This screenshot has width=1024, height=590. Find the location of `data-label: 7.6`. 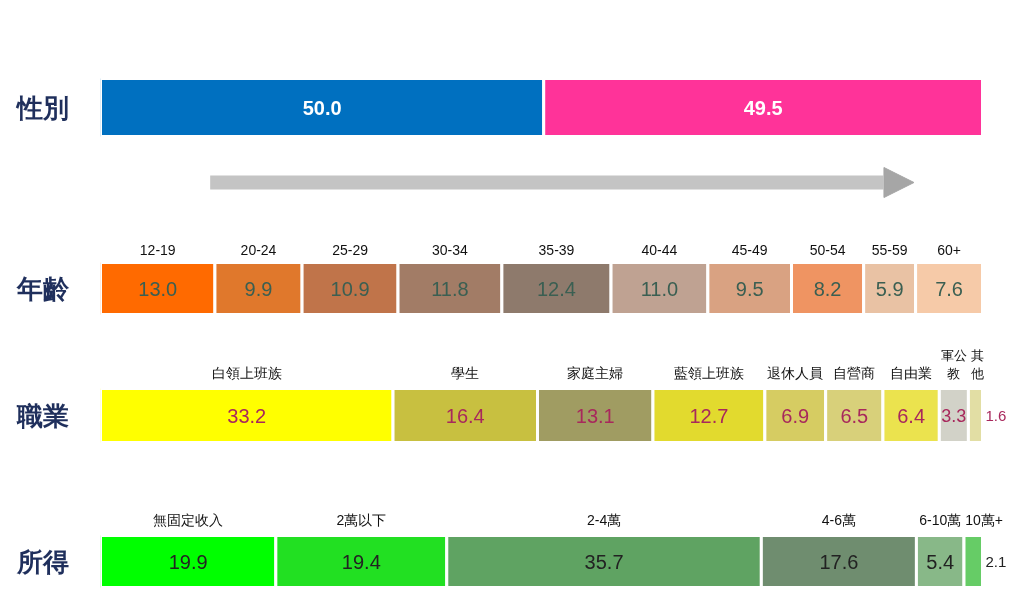

data-label: 7.6 is located at coordinates (949, 288).